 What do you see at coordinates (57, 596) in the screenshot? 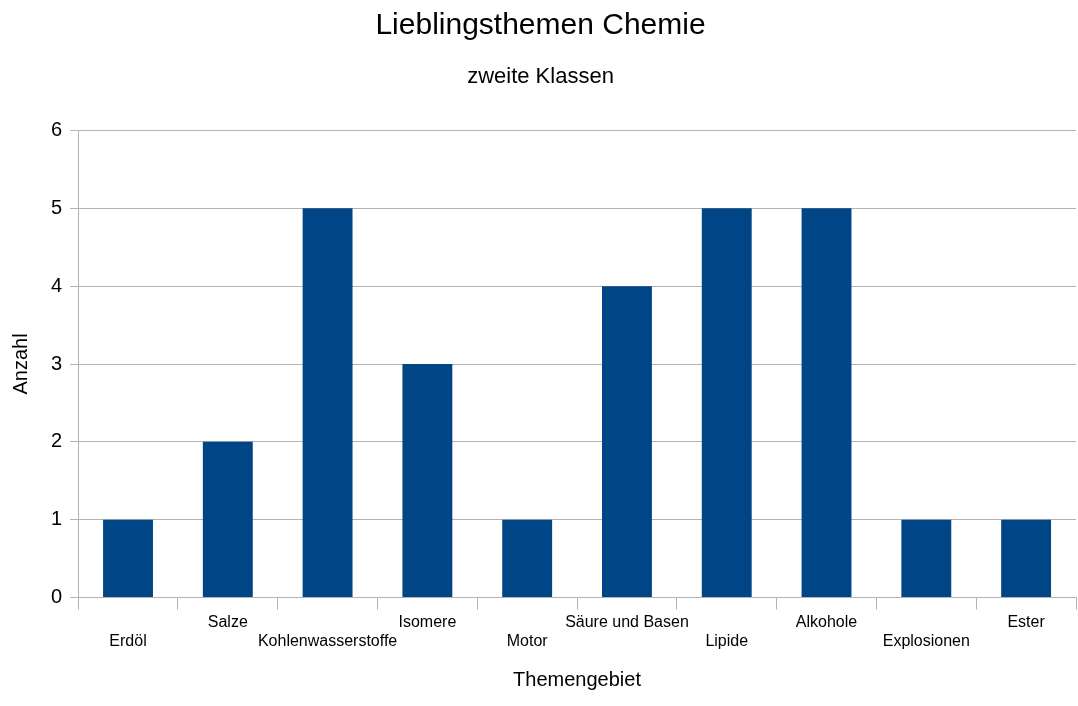
I see `y-tick-label: 0` at bounding box center [57, 596].